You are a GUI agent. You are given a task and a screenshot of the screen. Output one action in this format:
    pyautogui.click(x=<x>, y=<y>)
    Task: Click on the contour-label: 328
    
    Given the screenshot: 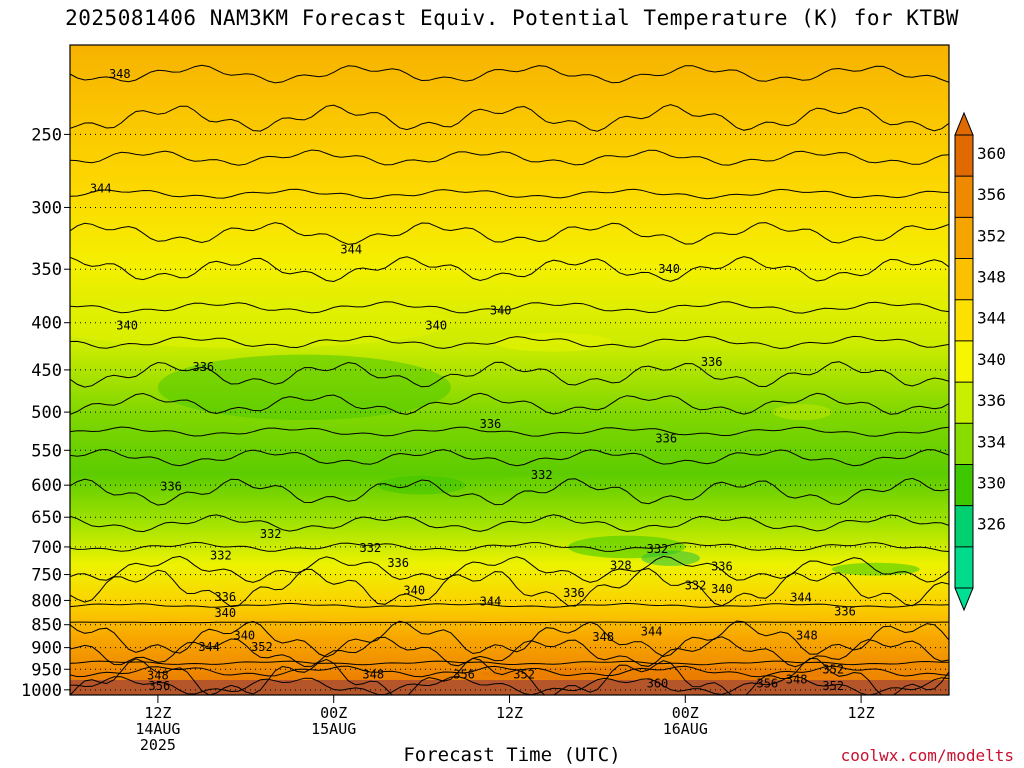 What is the action you would take?
    pyautogui.click(x=621, y=565)
    